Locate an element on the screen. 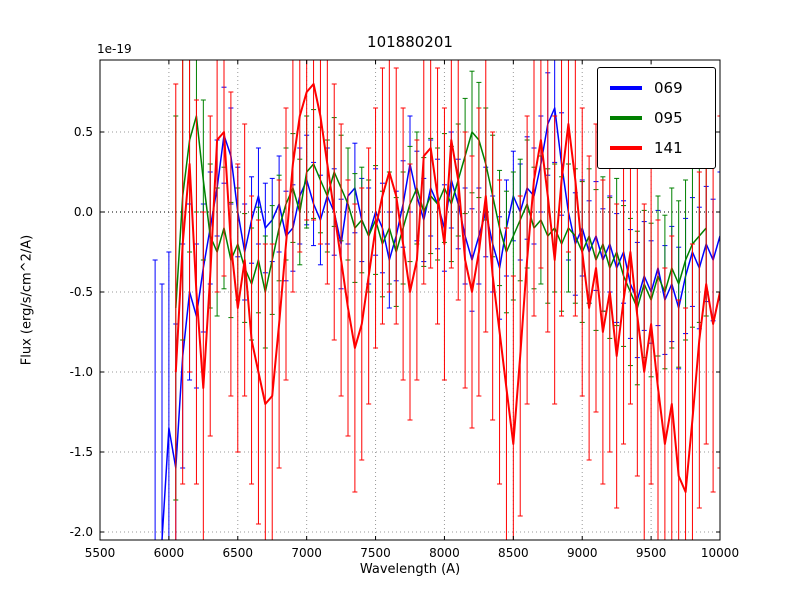 This screenshot has width=800, height=600. x-tick-label: 10000 is located at coordinates (720, 553).